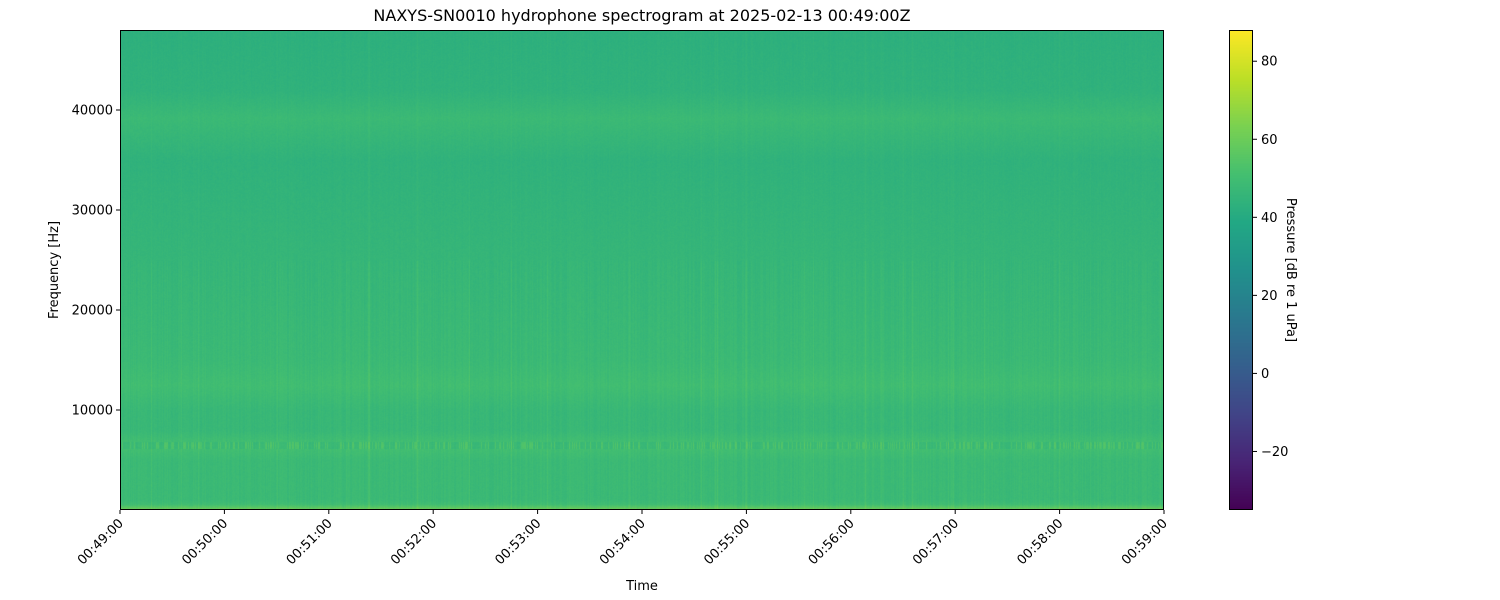  Describe the element at coordinates (727, 542) in the screenshot. I see `x-tick-label: 00:55:00` at that location.